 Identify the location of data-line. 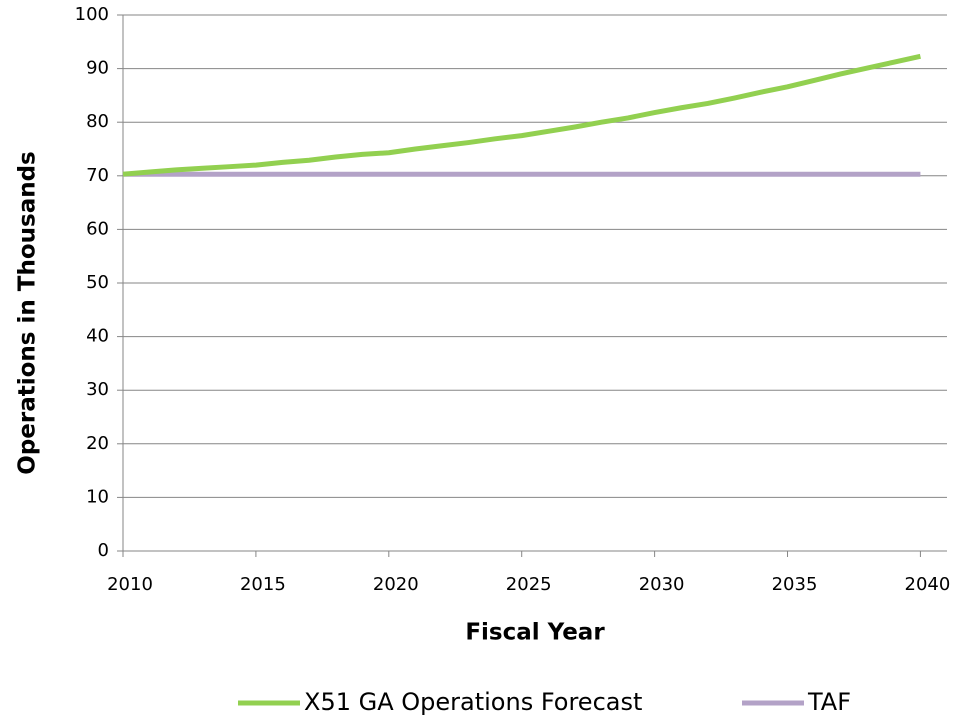
(521, 115).